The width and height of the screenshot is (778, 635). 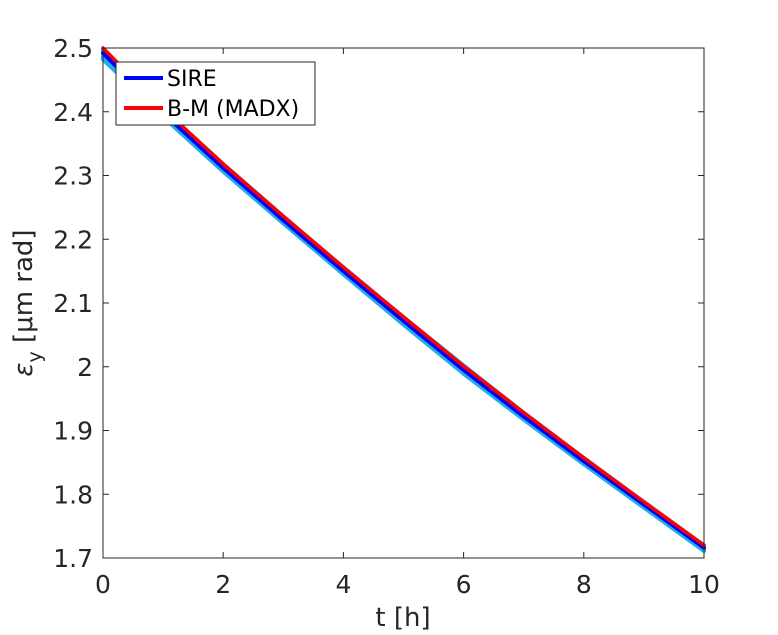 I want to click on y-tick-label-3: 2, so click(x=85, y=367).